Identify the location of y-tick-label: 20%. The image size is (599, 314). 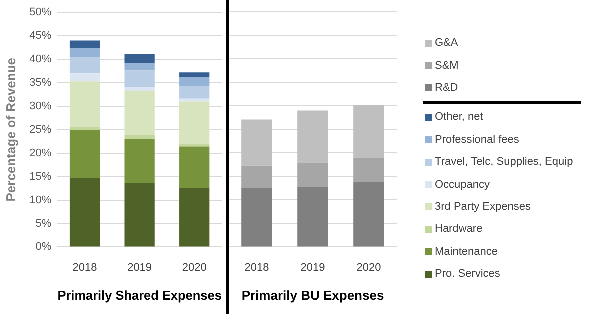
(41, 153).